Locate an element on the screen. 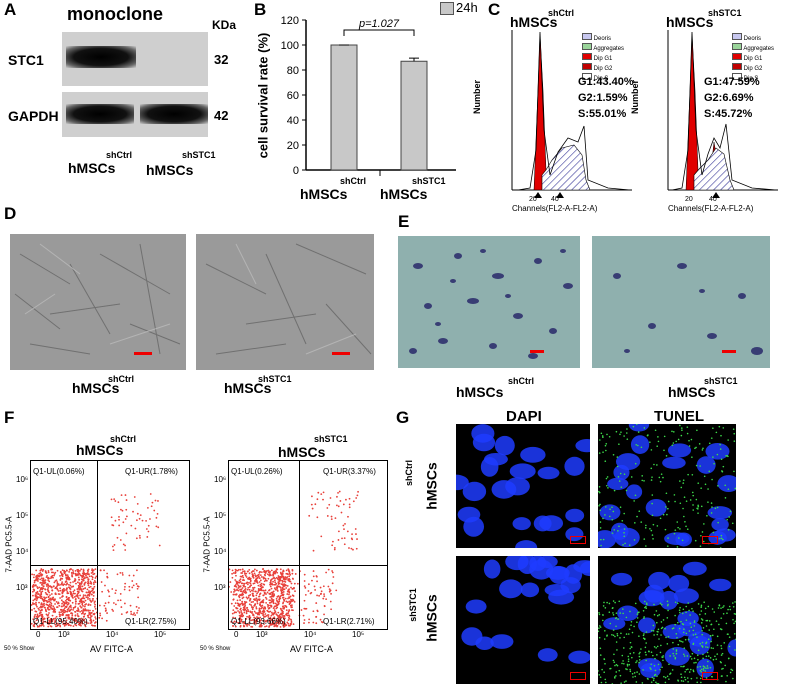 This screenshot has height=692, width=787. c-ylabel-1: Number is located at coordinates (477, 97).